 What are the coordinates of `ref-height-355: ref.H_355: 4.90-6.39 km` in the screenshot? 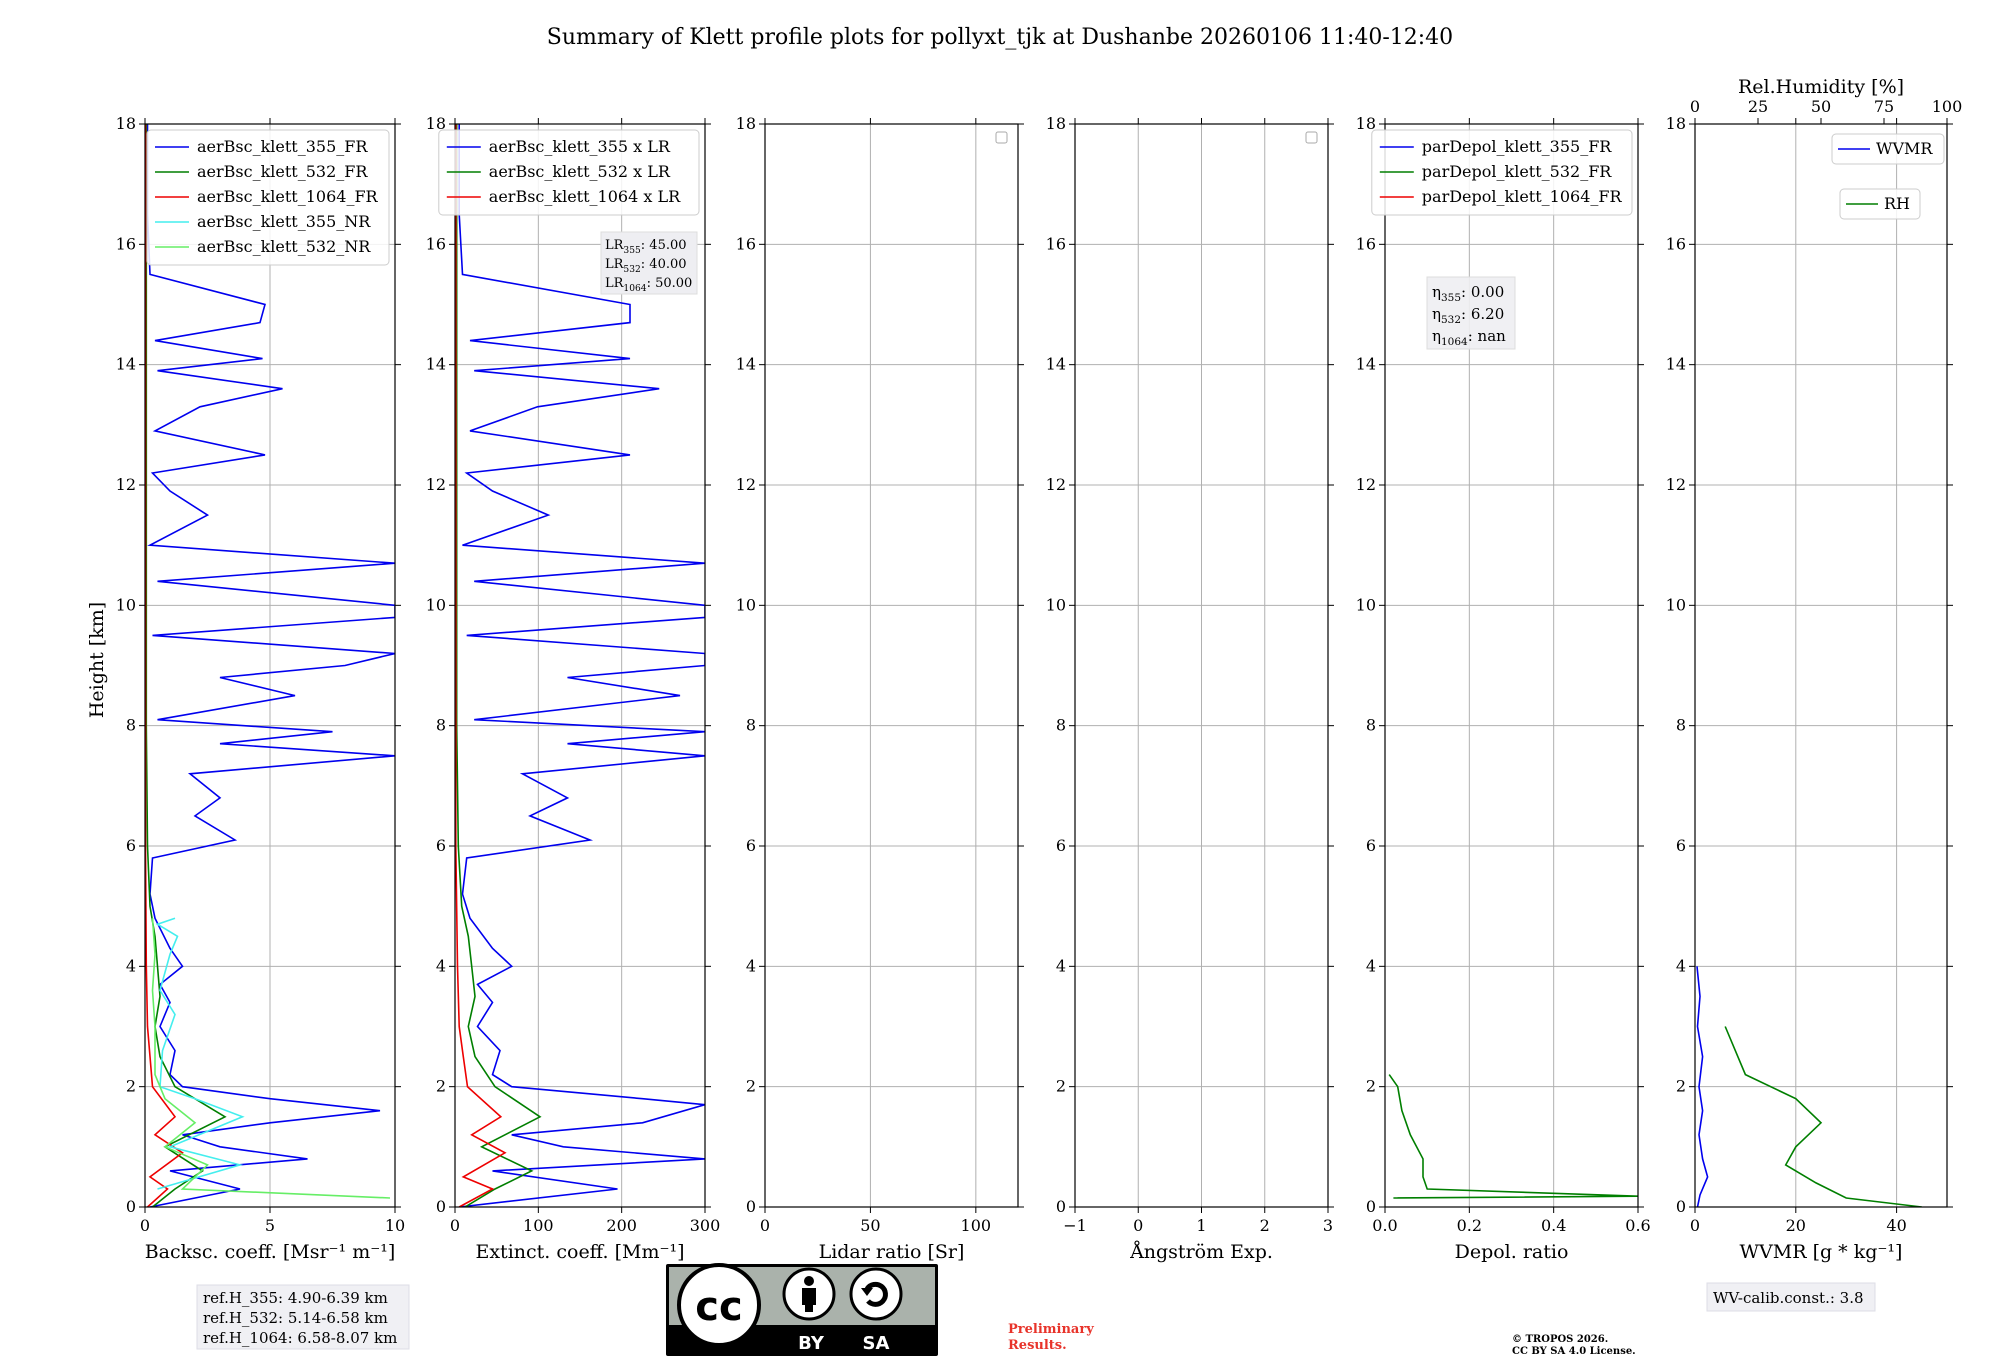 It's located at (295, 1298).